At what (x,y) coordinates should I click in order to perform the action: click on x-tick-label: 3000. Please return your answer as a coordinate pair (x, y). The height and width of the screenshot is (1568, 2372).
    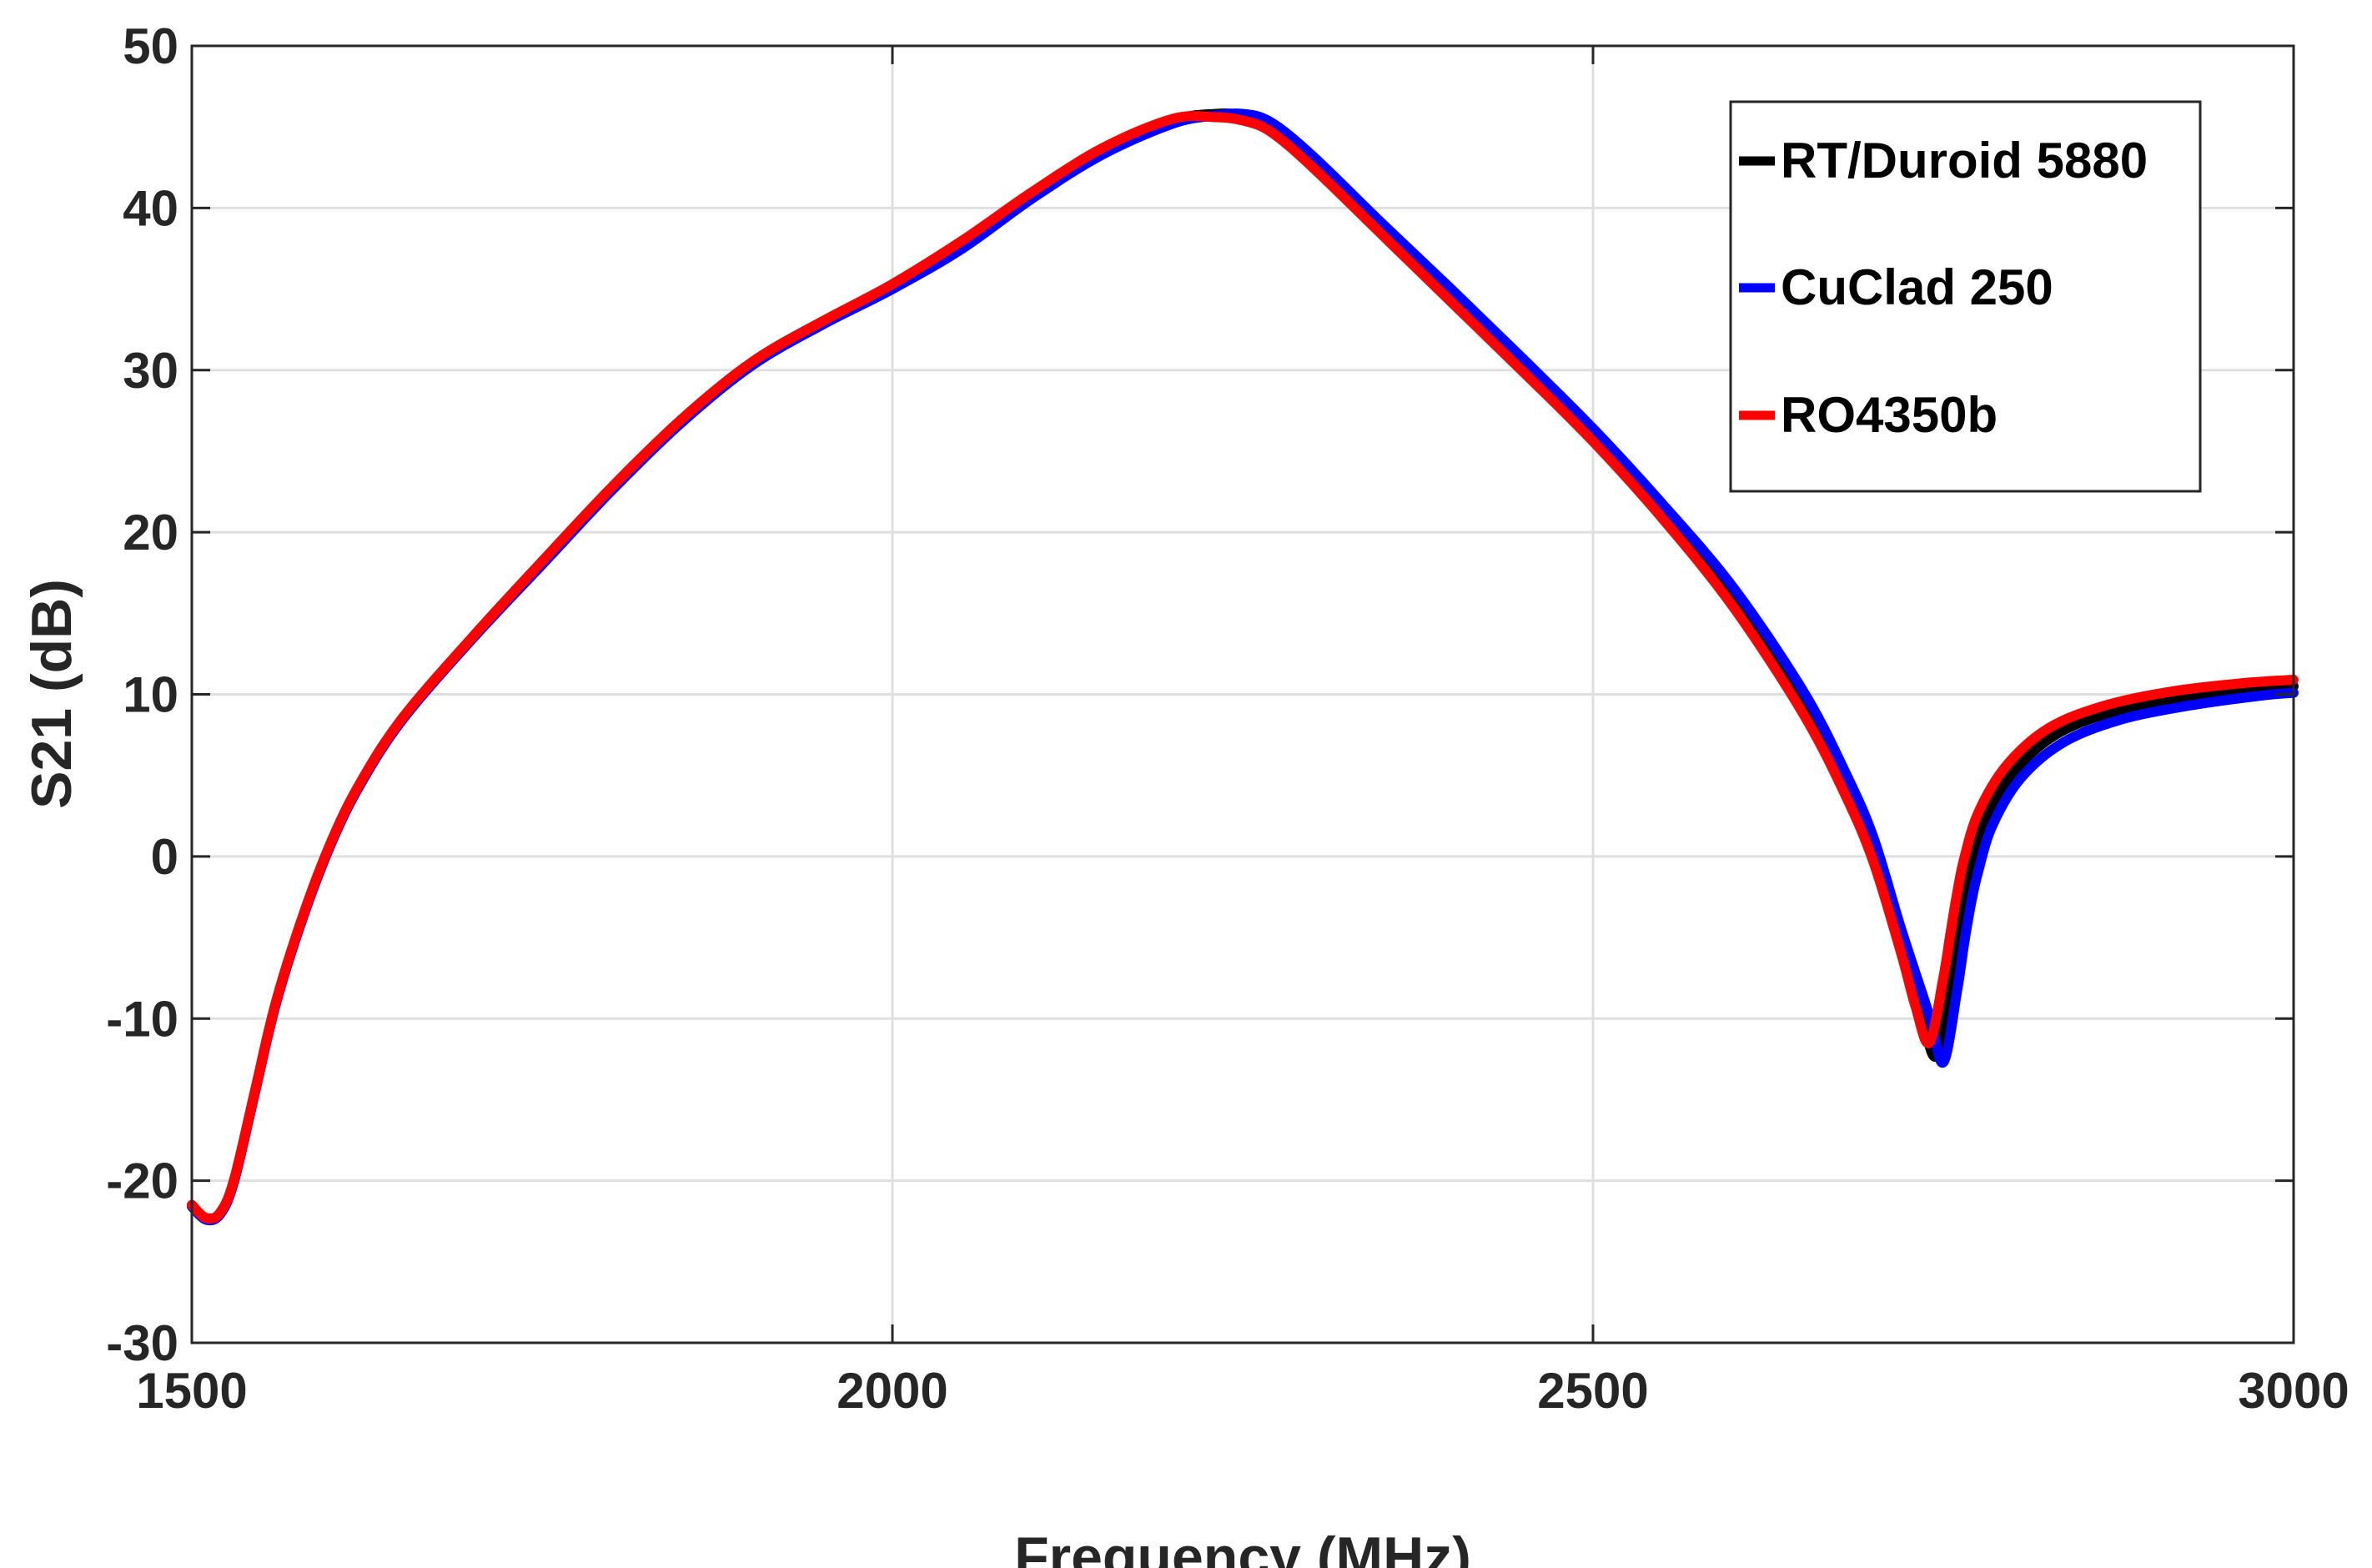
    Looking at the image, I should click on (2293, 1391).